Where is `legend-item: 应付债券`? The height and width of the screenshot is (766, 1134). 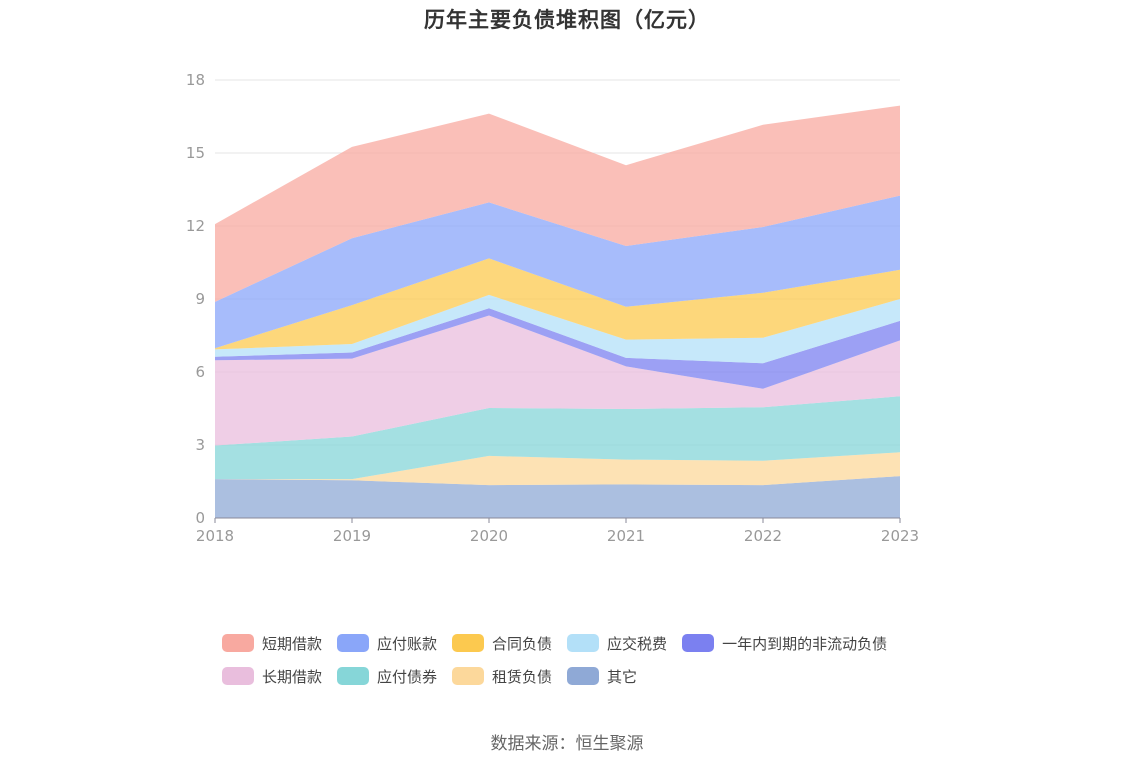 legend-item: 应付债券 is located at coordinates (387, 676).